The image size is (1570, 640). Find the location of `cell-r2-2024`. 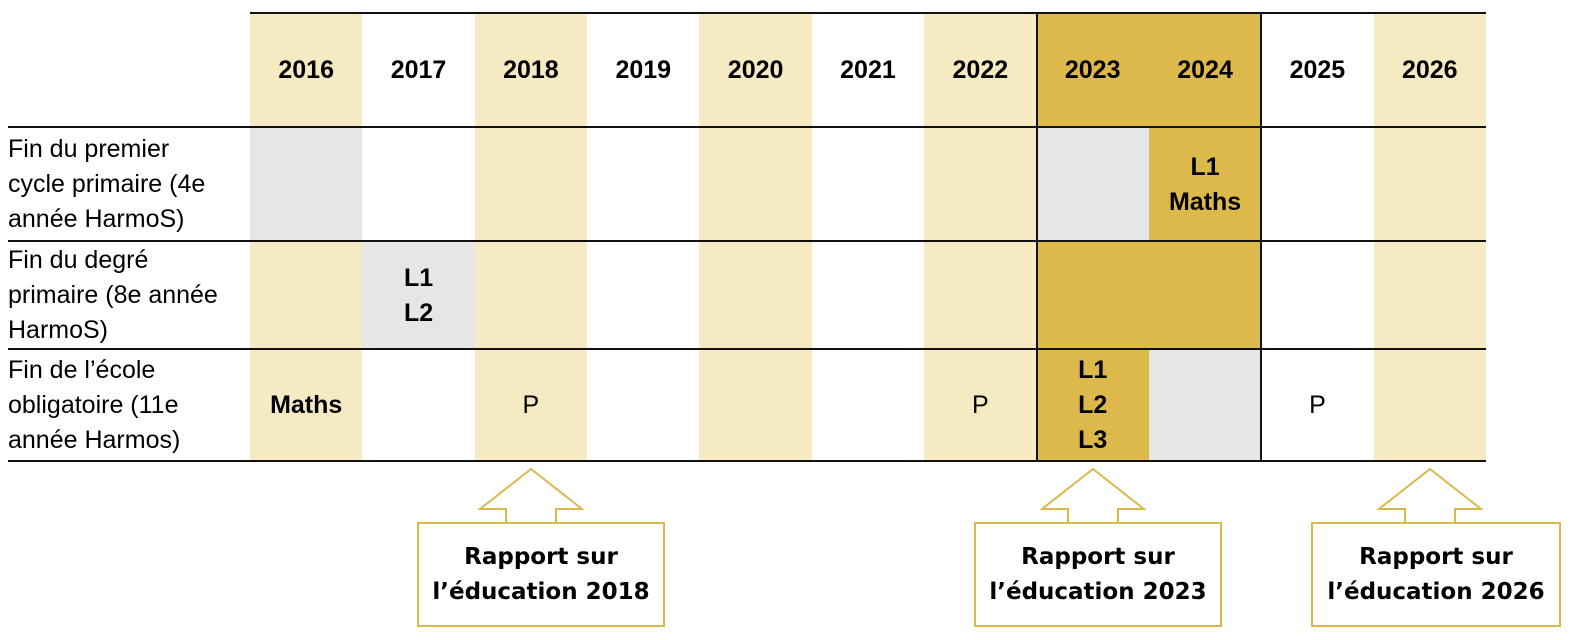

cell-r2-2024 is located at coordinates (1205, 295).